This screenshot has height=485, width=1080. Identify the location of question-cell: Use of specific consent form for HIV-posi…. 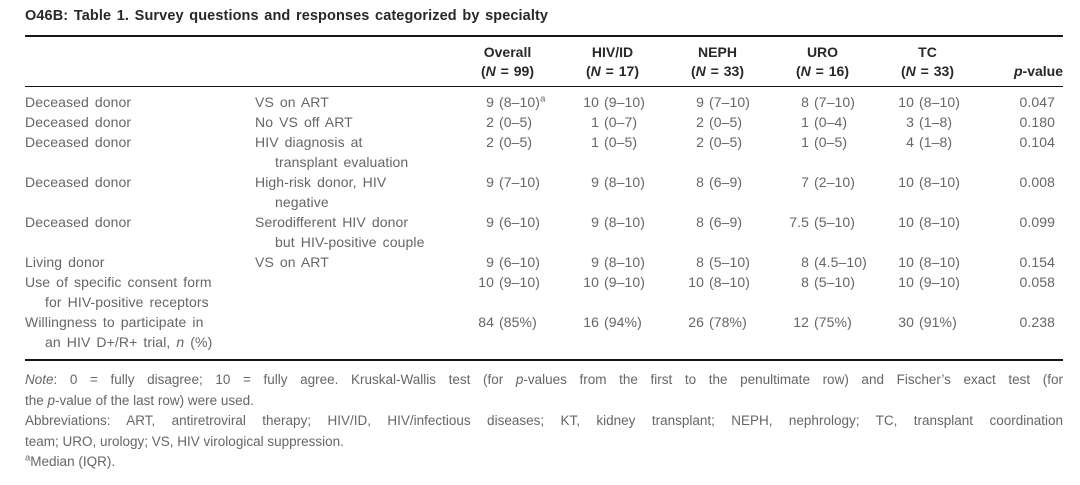
(118, 292).